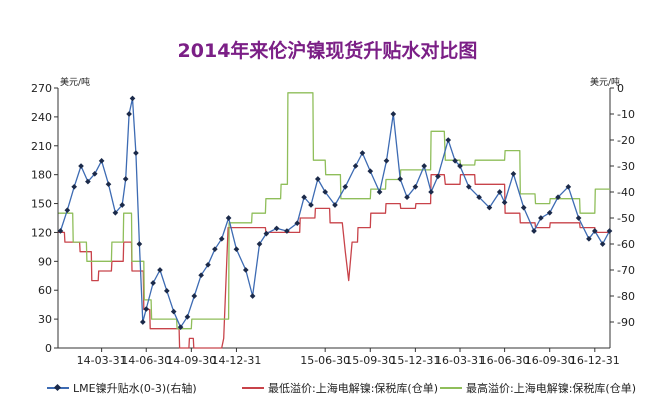 Image resolution: width=655 pixels, height=405 pixels. What do you see at coordinates (550, 360) in the screenshot?
I see `x-tick-label: 16-09-30` at bounding box center [550, 360].